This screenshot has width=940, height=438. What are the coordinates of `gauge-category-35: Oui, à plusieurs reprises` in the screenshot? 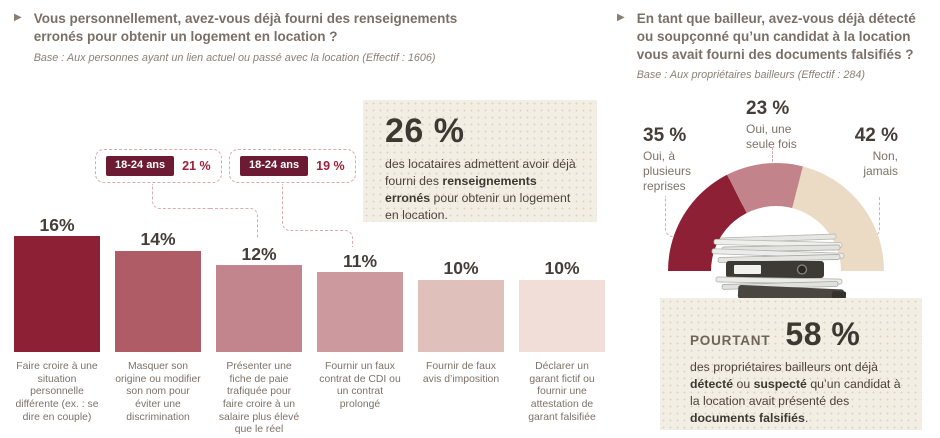 It's located at (667, 171).